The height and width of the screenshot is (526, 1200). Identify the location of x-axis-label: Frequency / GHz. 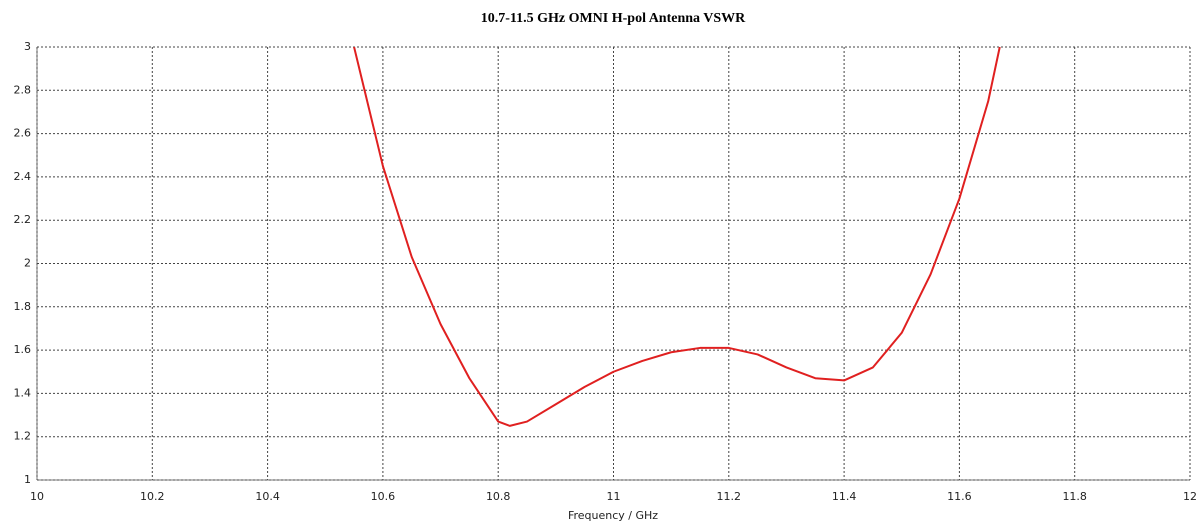
(613, 515).